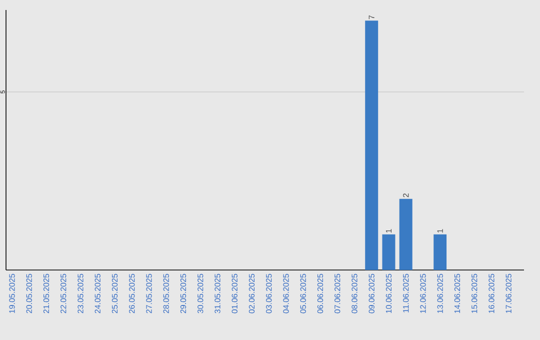 This screenshot has height=340, width=540. Describe the element at coordinates (491, 293) in the screenshot. I see `x-tick-label: 16.06.2025` at that location.